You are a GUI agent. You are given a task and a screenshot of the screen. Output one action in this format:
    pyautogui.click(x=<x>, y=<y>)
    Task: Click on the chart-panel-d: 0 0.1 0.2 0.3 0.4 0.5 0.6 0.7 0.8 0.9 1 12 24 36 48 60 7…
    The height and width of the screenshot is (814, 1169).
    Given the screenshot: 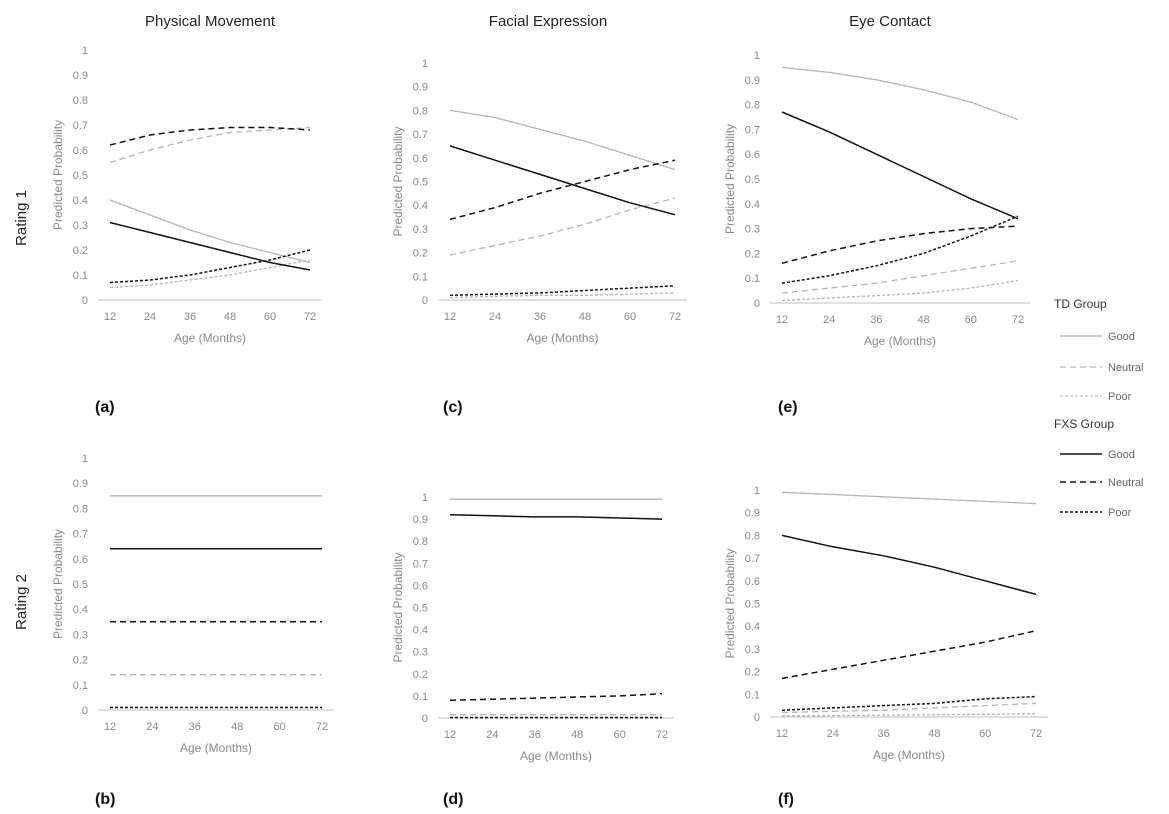 What is the action you would take?
    pyautogui.click(x=532, y=650)
    